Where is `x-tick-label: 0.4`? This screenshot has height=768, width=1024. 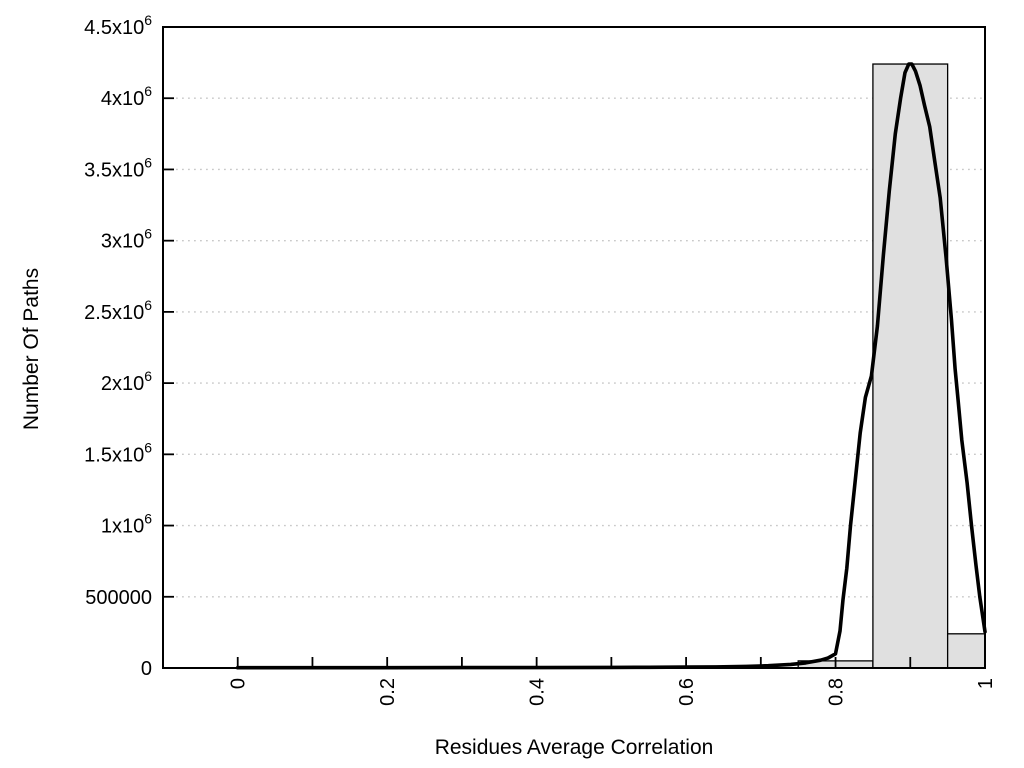
x-tick-label: 0.4 is located at coordinates (538, 692).